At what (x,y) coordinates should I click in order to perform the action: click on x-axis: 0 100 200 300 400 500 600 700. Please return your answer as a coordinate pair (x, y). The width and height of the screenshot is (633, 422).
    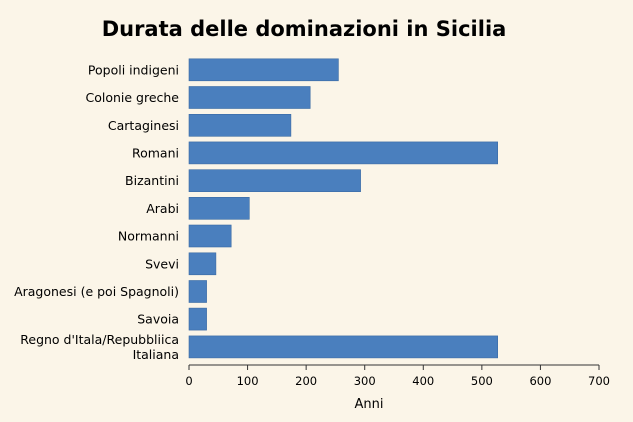
    Looking at the image, I should click on (397, 376).